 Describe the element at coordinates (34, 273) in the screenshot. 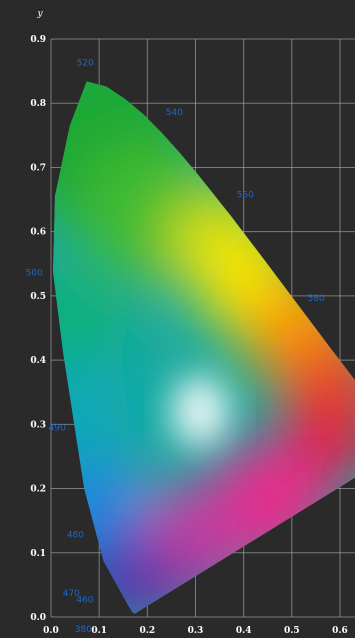

I see `wavelength-label: 500` at that location.